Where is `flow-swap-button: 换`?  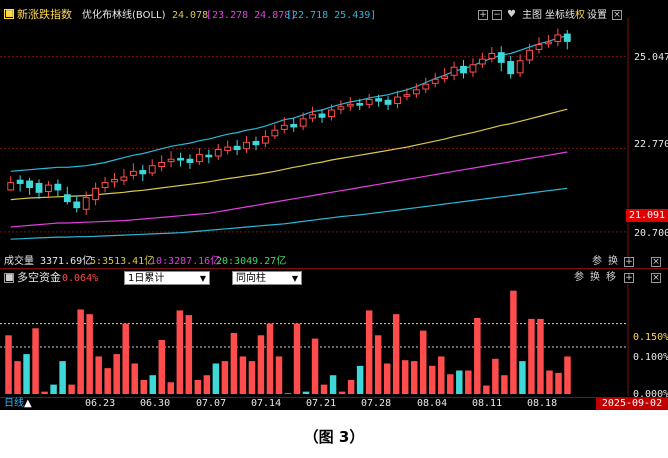 flow-swap-button: 换 is located at coordinates (595, 277).